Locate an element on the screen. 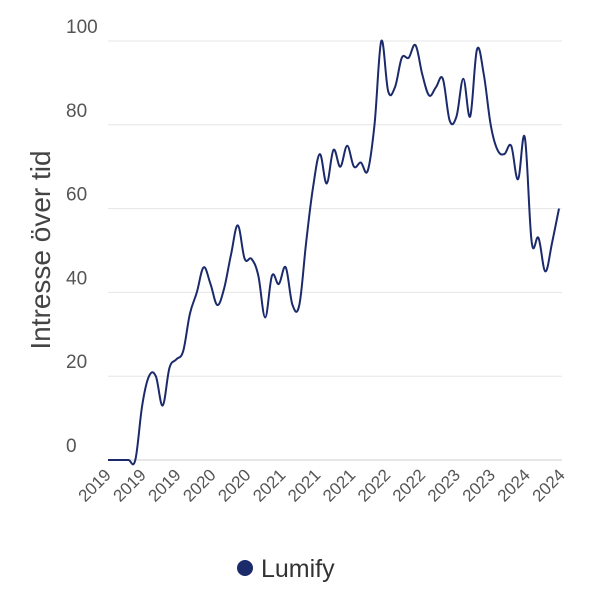 The image size is (596, 594). y-tick-label: 20 is located at coordinates (76, 362).